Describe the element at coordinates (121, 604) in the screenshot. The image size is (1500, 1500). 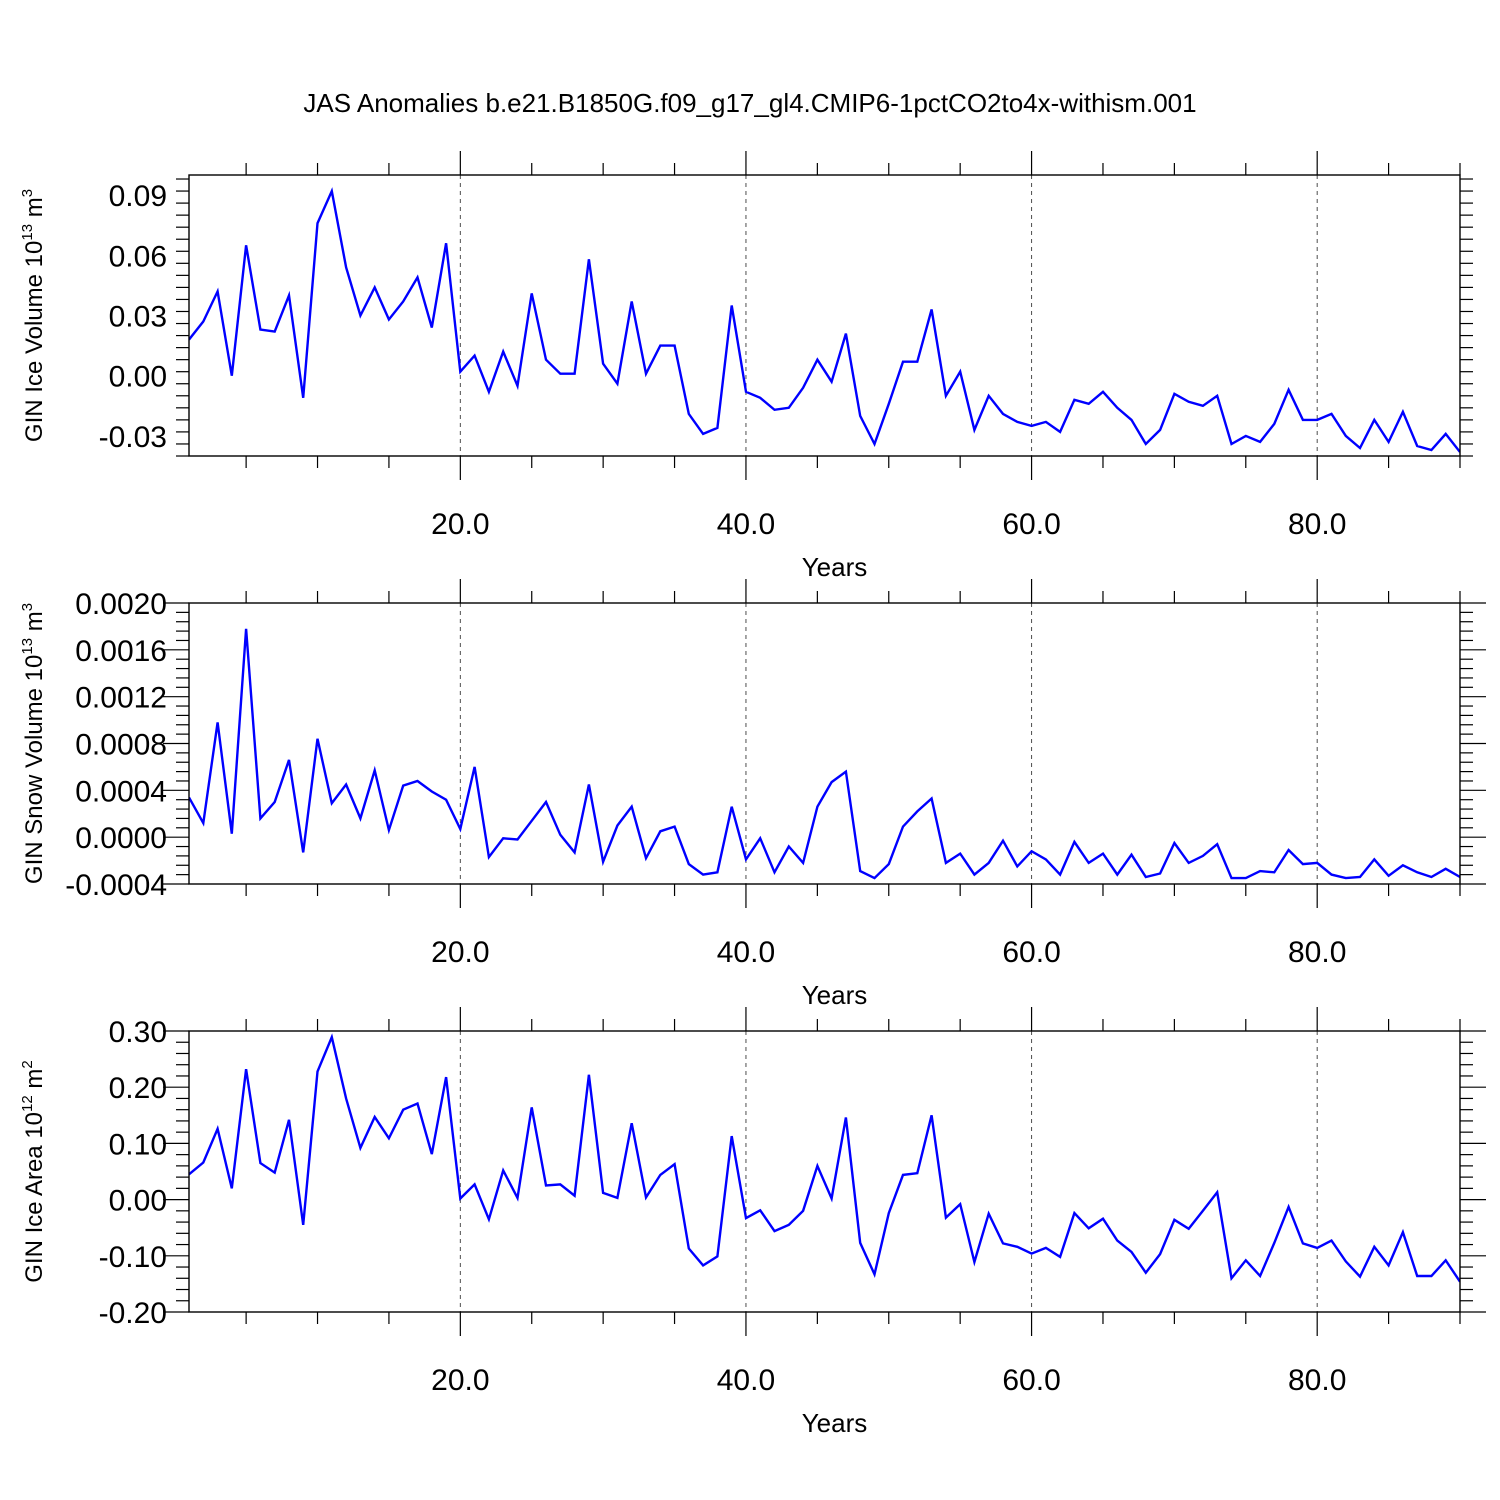
I see `y-tick-label: 0.0020` at that location.